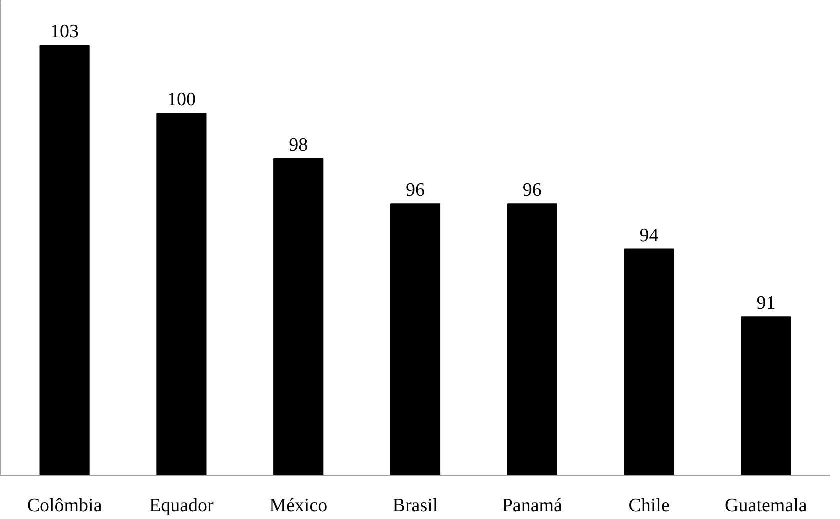 This screenshot has width=840, height=519. Describe the element at coordinates (298, 145) in the screenshot. I see `data-label: 98` at that location.